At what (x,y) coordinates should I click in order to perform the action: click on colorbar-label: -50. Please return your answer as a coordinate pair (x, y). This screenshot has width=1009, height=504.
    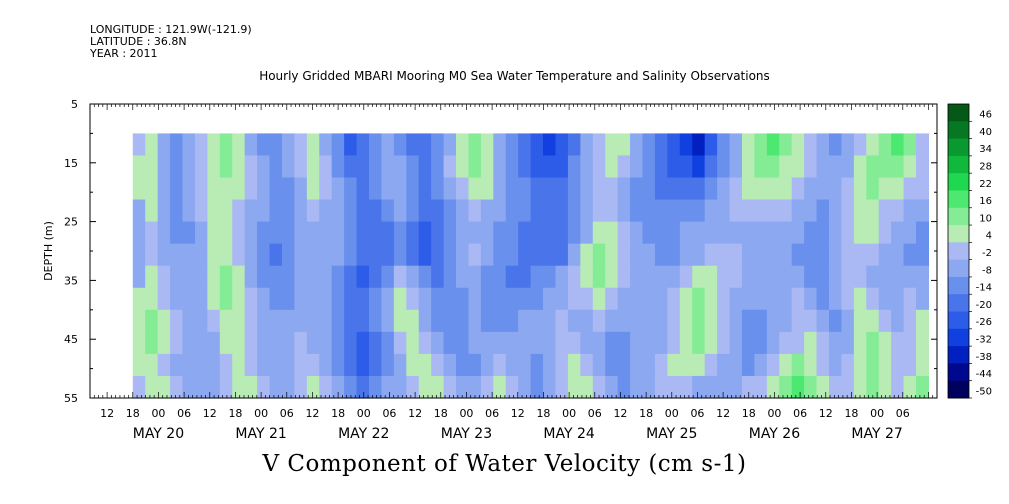
    Looking at the image, I should click on (984, 391).